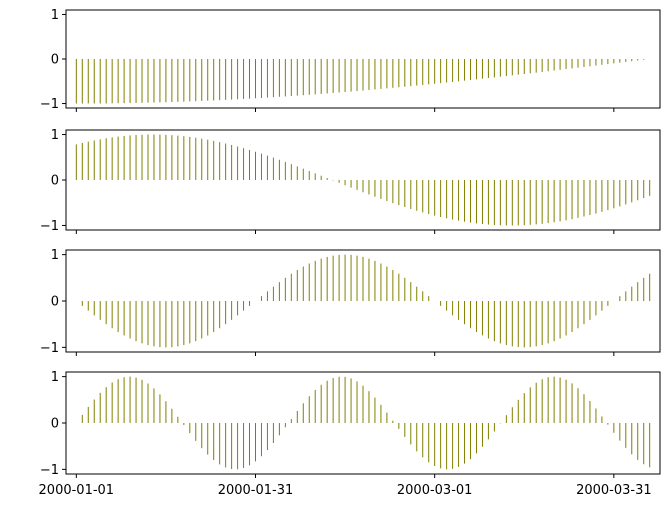  Describe the element at coordinates (256, 490) in the screenshot. I see `x-tick-label: 2000-01-31` at that location.